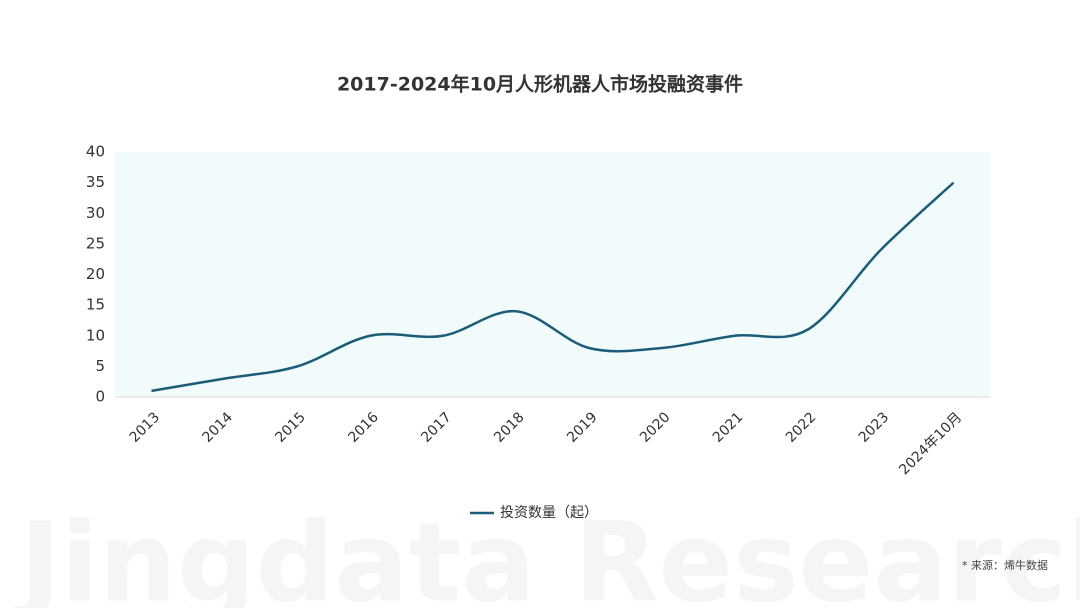 Image resolution: width=1080 pixels, height=608 pixels. Describe the element at coordinates (95, 335) in the screenshot. I see `y-tick-label: 10` at that location.